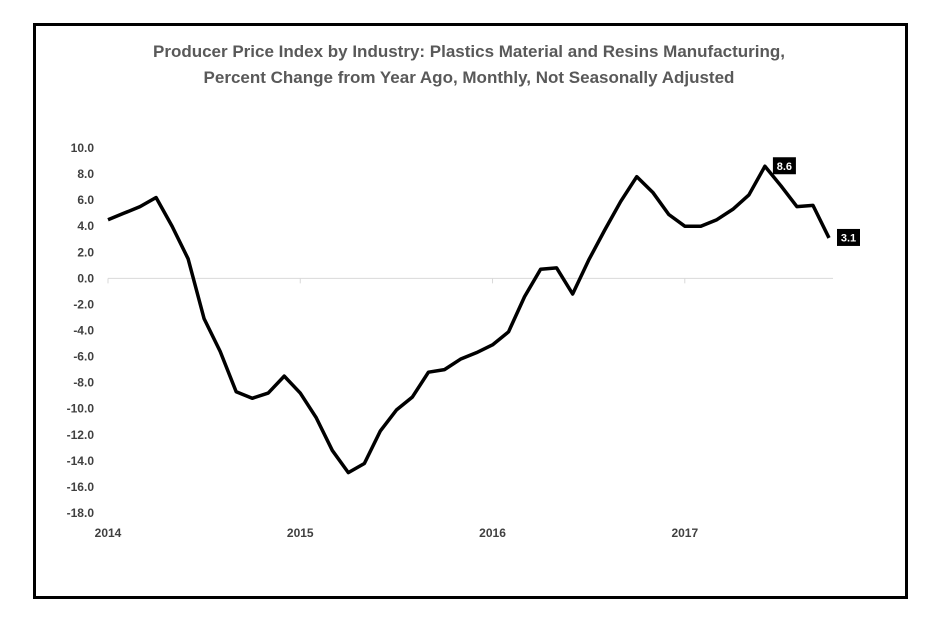  I want to click on data-label-text: 3.1, so click(848, 238).